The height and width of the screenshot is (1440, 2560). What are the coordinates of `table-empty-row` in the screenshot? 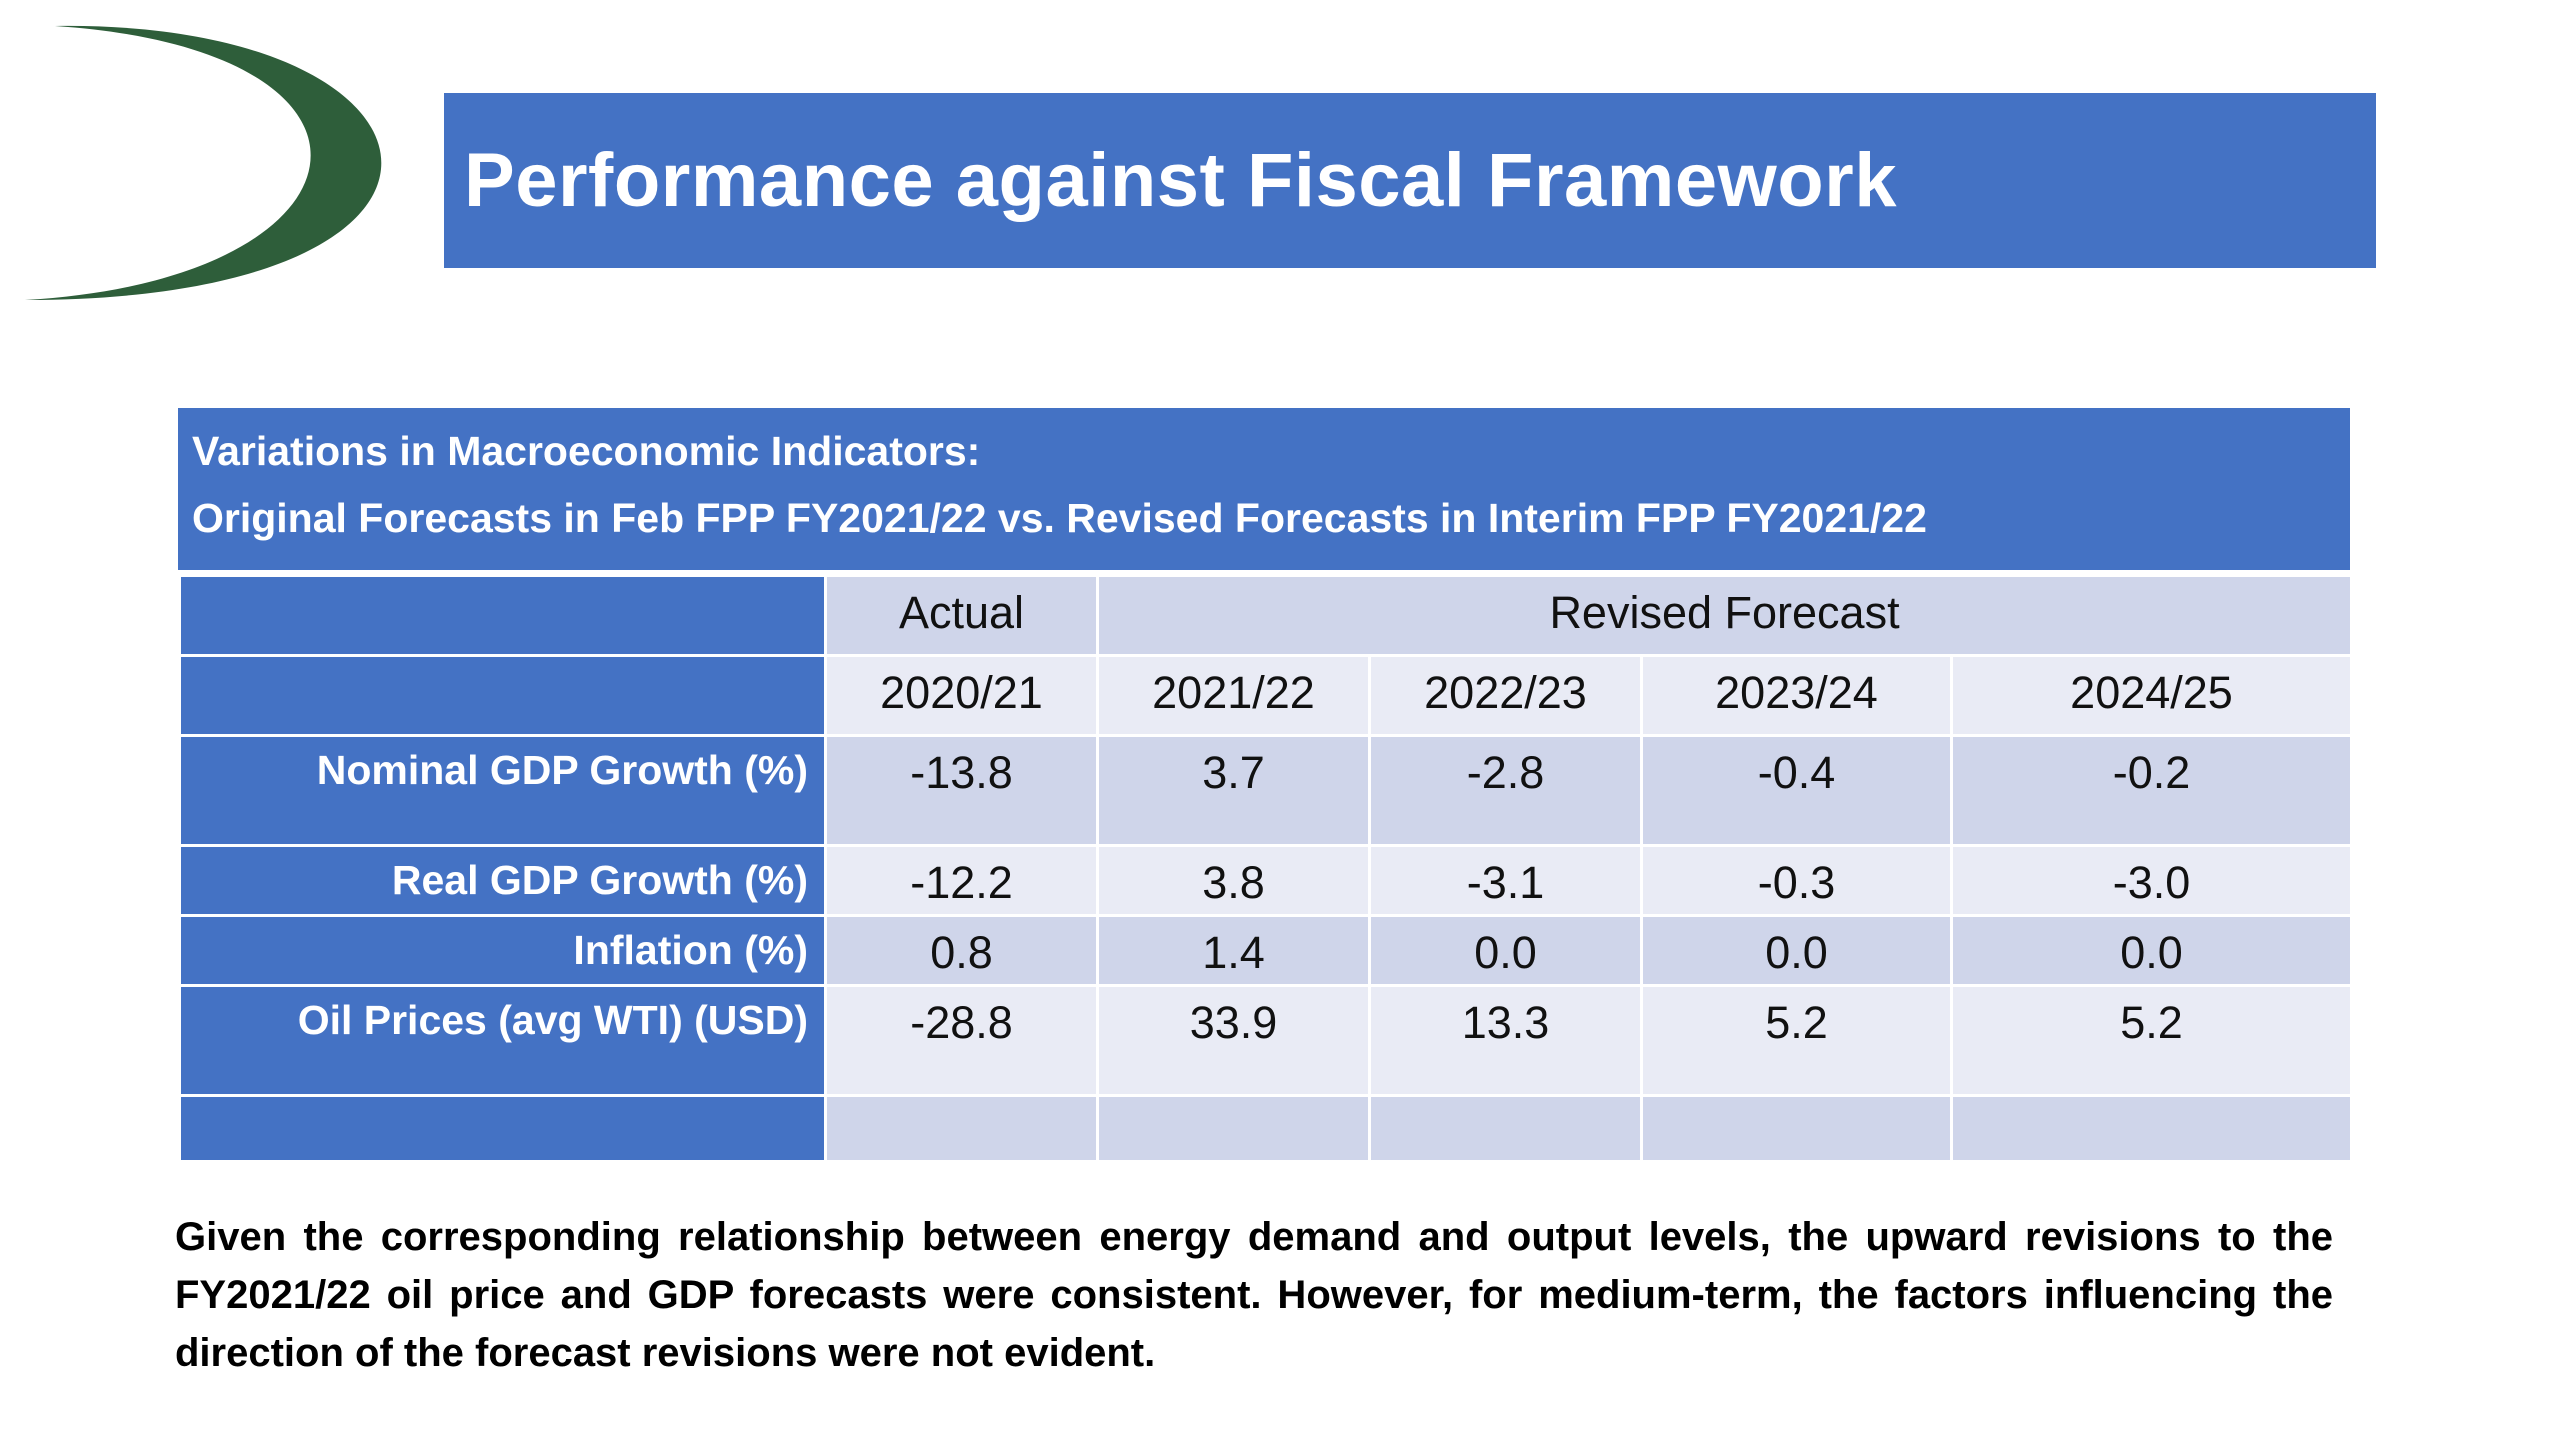 It's located at (1266, 1128).